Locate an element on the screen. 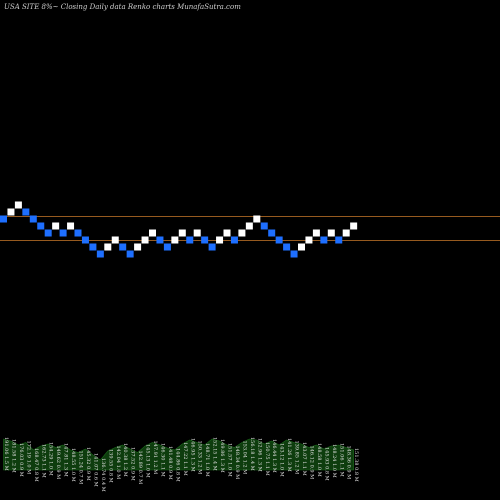  volume-label: 150.33 1.2 M is located at coordinates (200, 458).